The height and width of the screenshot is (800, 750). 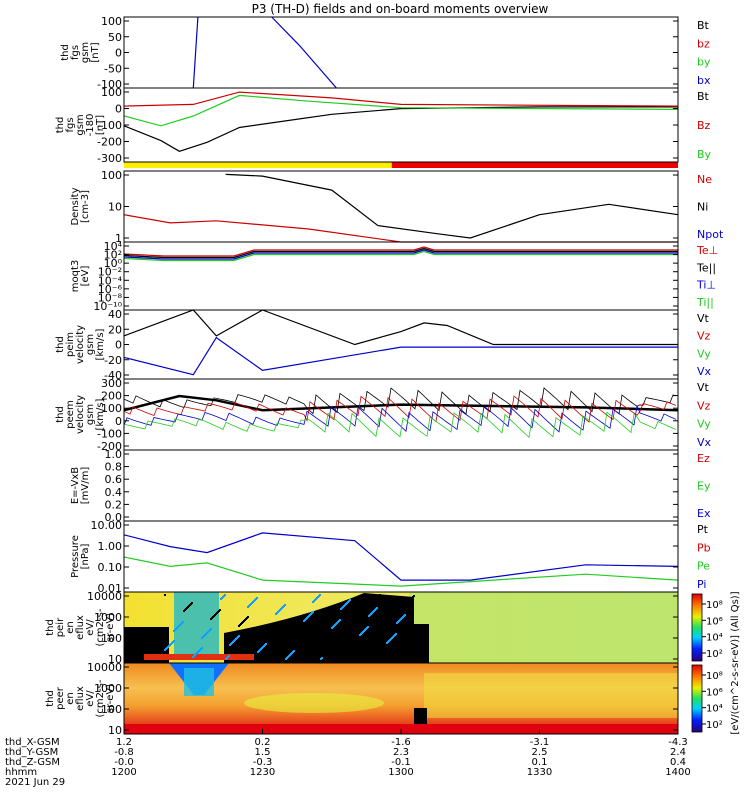 I want to click on x-tick-label: 2.3, so click(x=401, y=752).